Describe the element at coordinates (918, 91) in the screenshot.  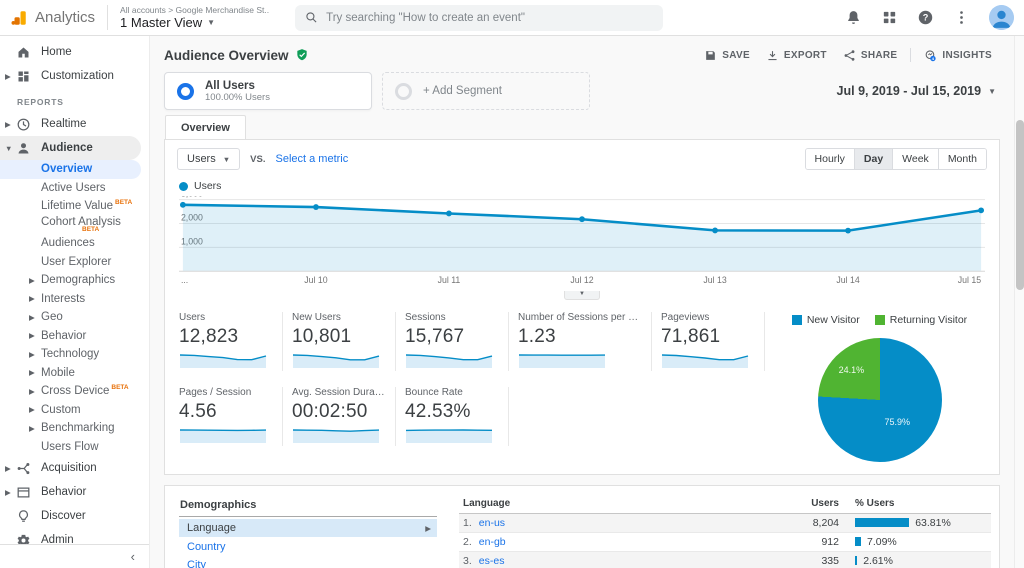
I see `date-range-picker: Jul 9, 2019 - Jul 15, 2019 ▼` at that location.